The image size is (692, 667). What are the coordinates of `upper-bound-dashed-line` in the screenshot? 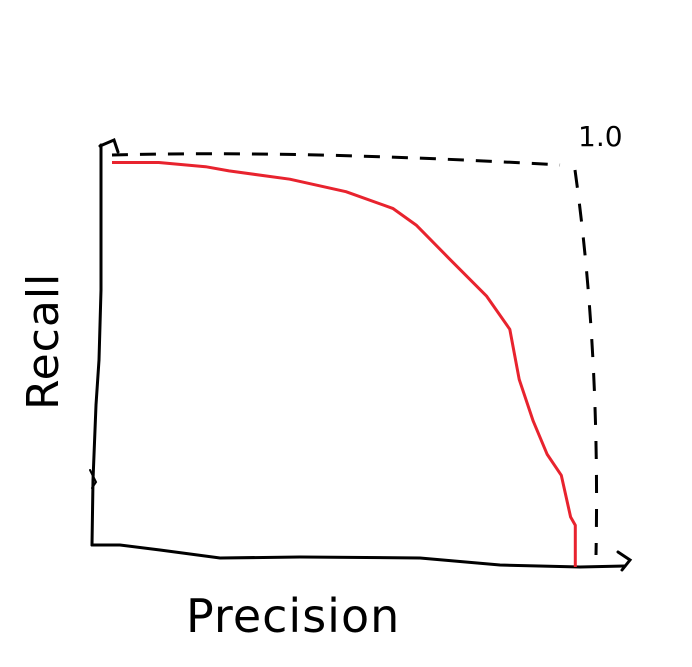 It's located at (336, 159).